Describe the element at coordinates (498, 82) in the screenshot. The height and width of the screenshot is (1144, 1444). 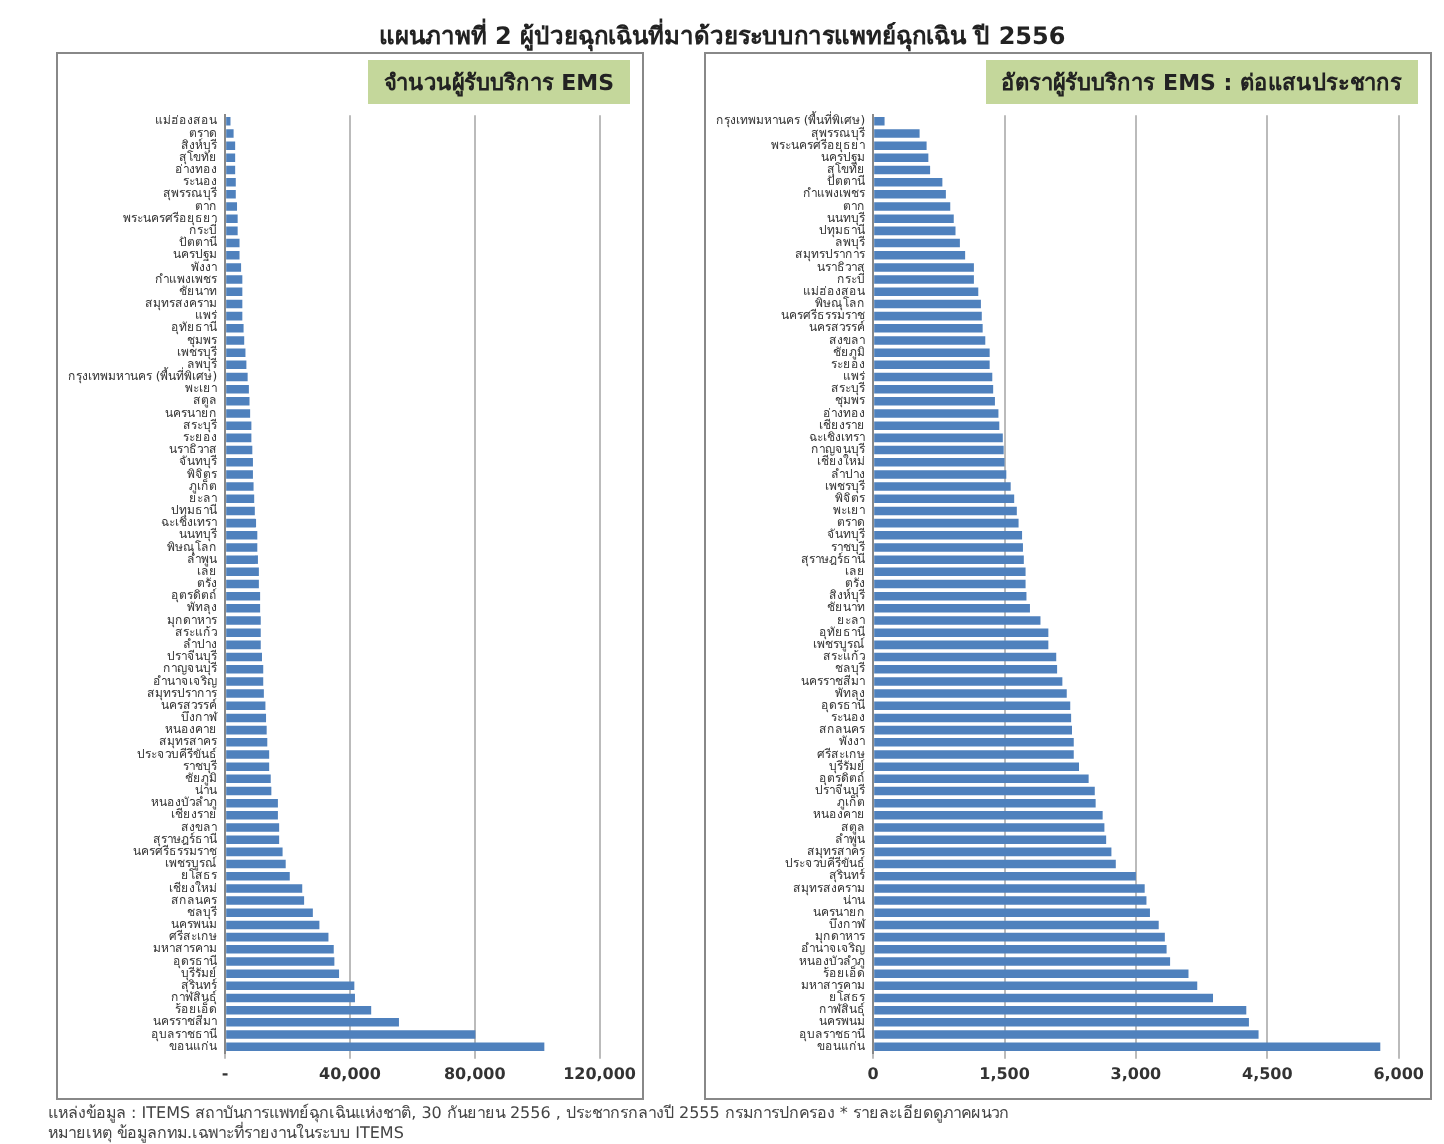
I see `chart-title: จำนวนผู้รับบริการ EMS` at that location.